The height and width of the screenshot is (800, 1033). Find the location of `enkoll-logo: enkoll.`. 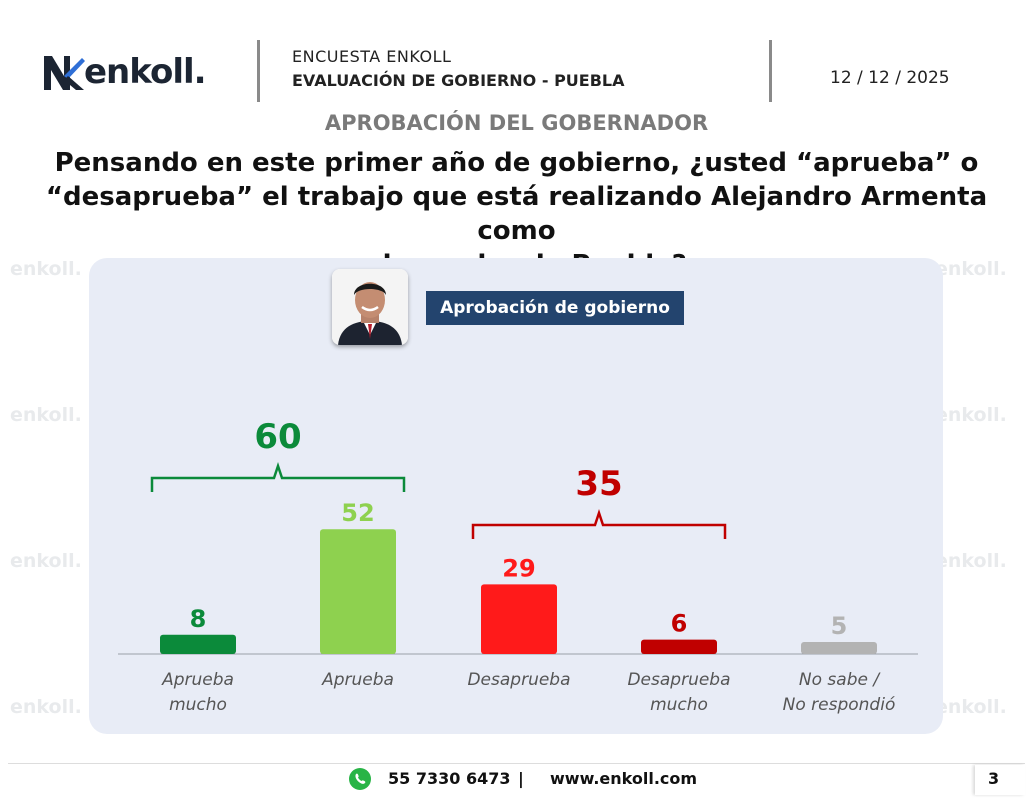

enkoll-logo: enkoll. is located at coordinates (124, 72).